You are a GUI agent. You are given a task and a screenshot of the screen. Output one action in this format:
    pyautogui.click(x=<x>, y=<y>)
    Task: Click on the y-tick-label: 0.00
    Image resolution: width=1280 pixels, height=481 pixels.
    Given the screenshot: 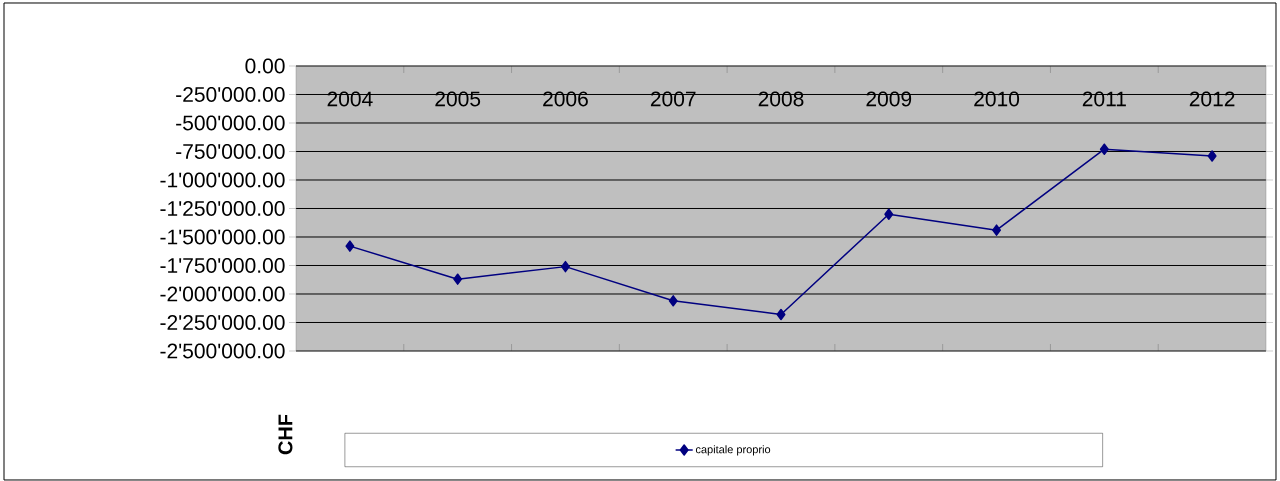 What is the action you would take?
    pyautogui.click(x=265, y=66)
    